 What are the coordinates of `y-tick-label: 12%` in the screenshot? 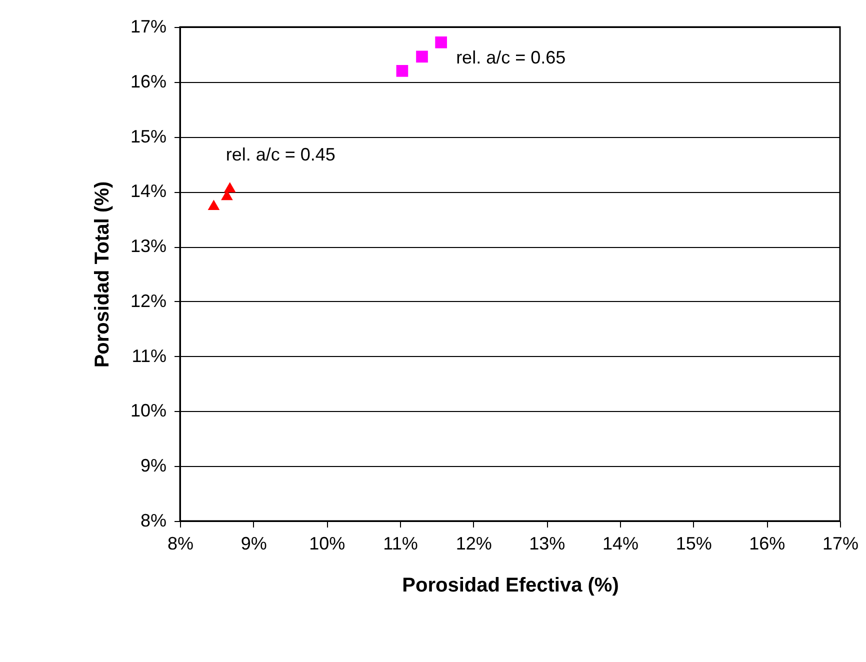 It's located at (148, 300).